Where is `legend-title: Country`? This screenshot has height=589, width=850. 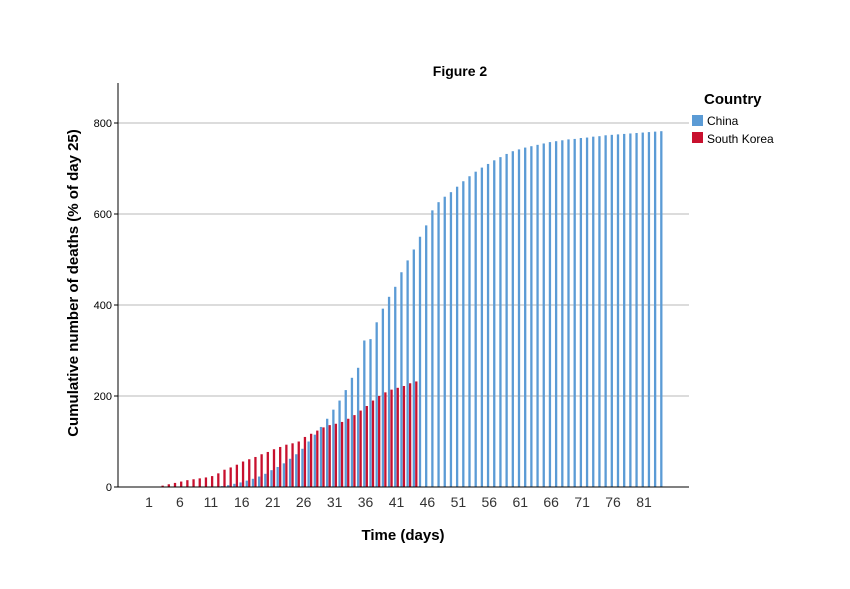
legend-title: Country is located at coordinates (733, 99).